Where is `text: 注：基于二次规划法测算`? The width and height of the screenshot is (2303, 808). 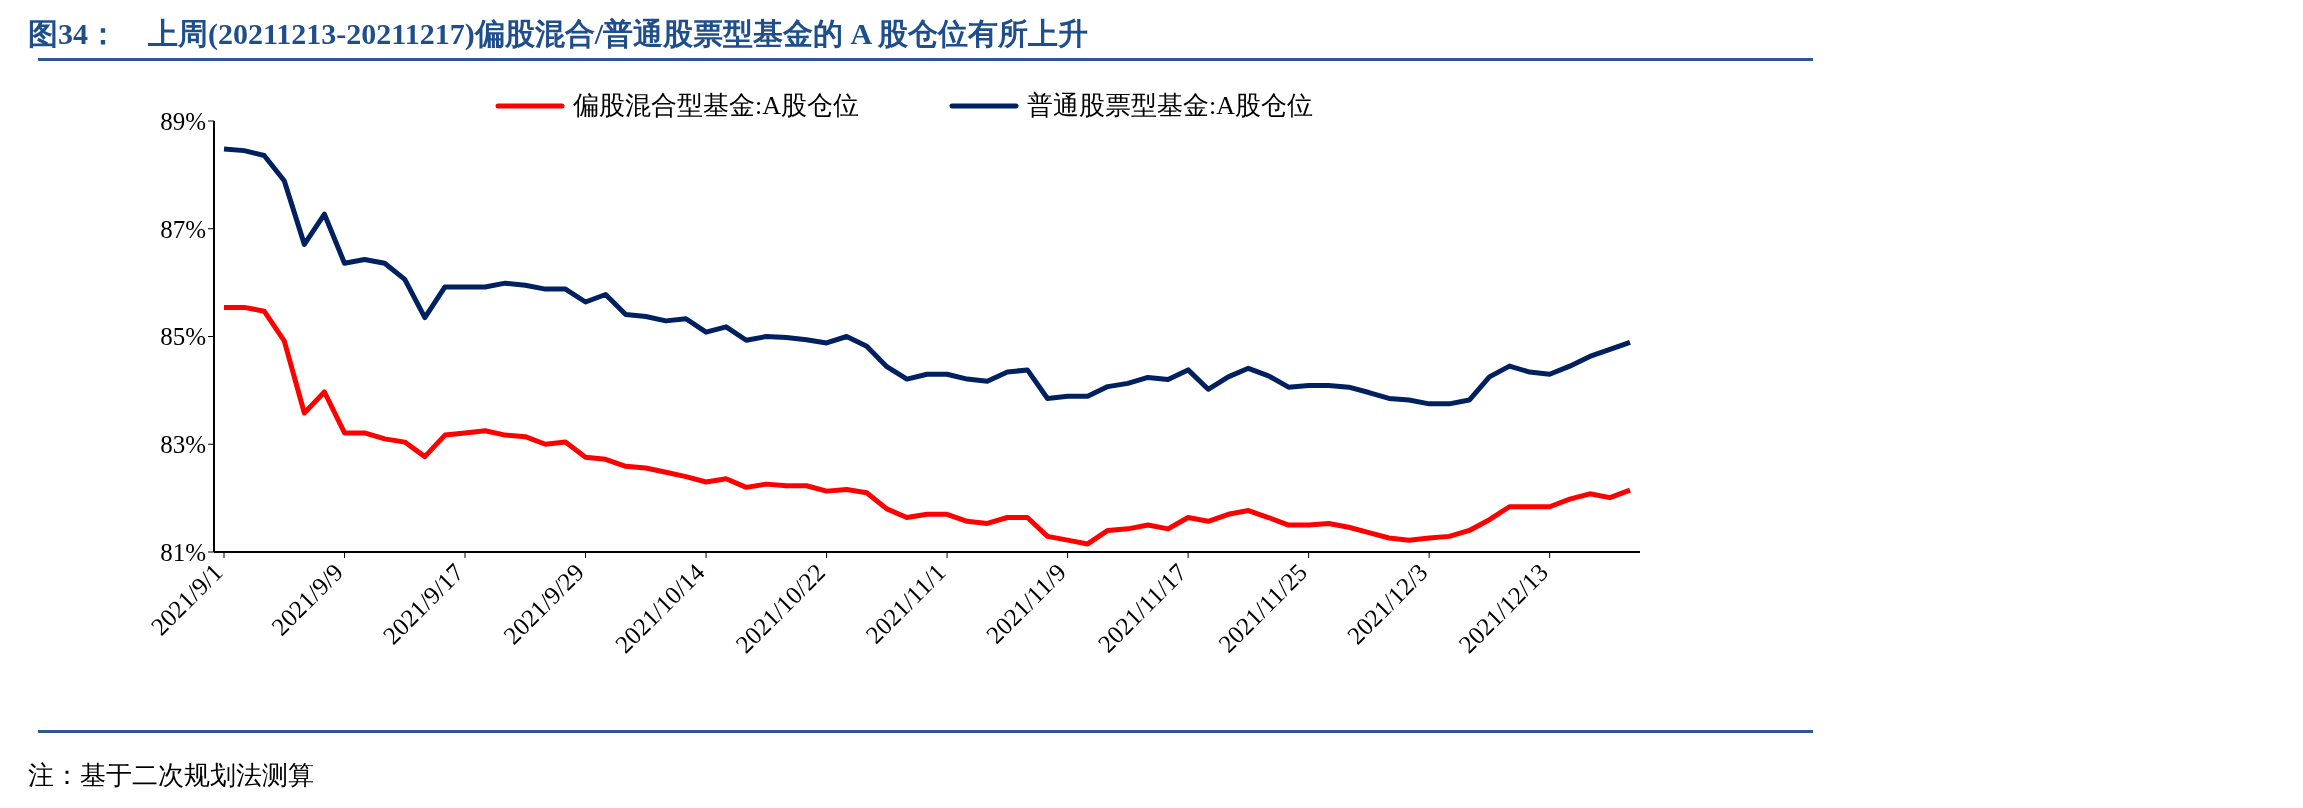 text: 注：基于二次规划法测算 is located at coordinates (171, 776).